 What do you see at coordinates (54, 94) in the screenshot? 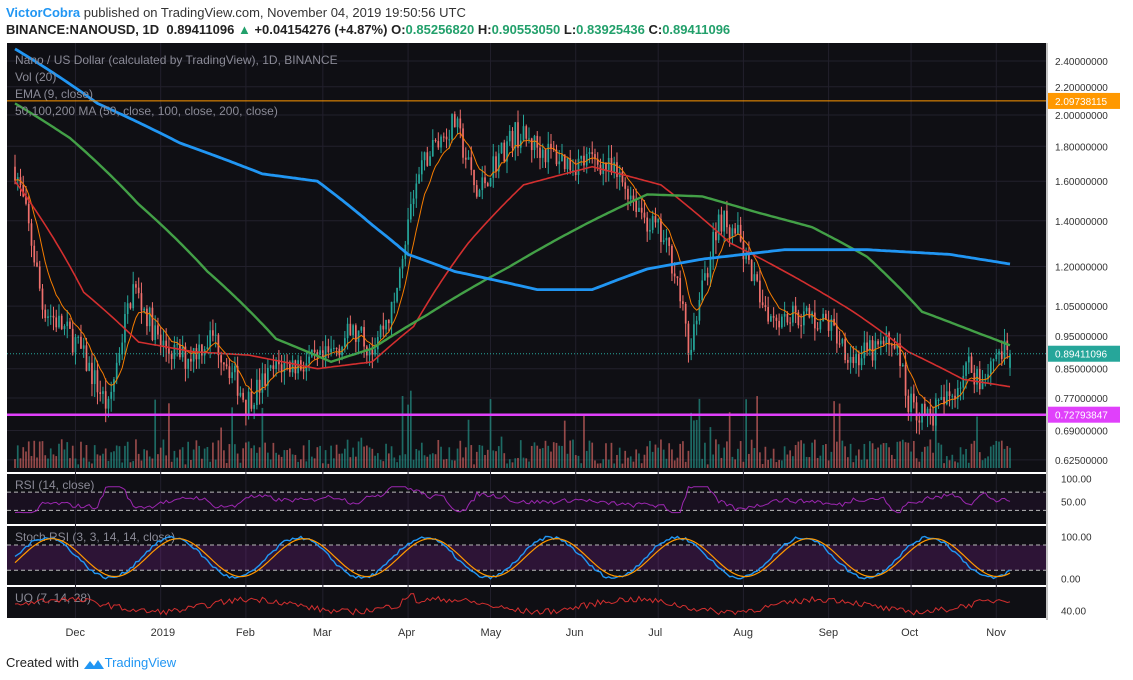
I see `legend-entry: EMA (9, close)` at bounding box center [54, 94].